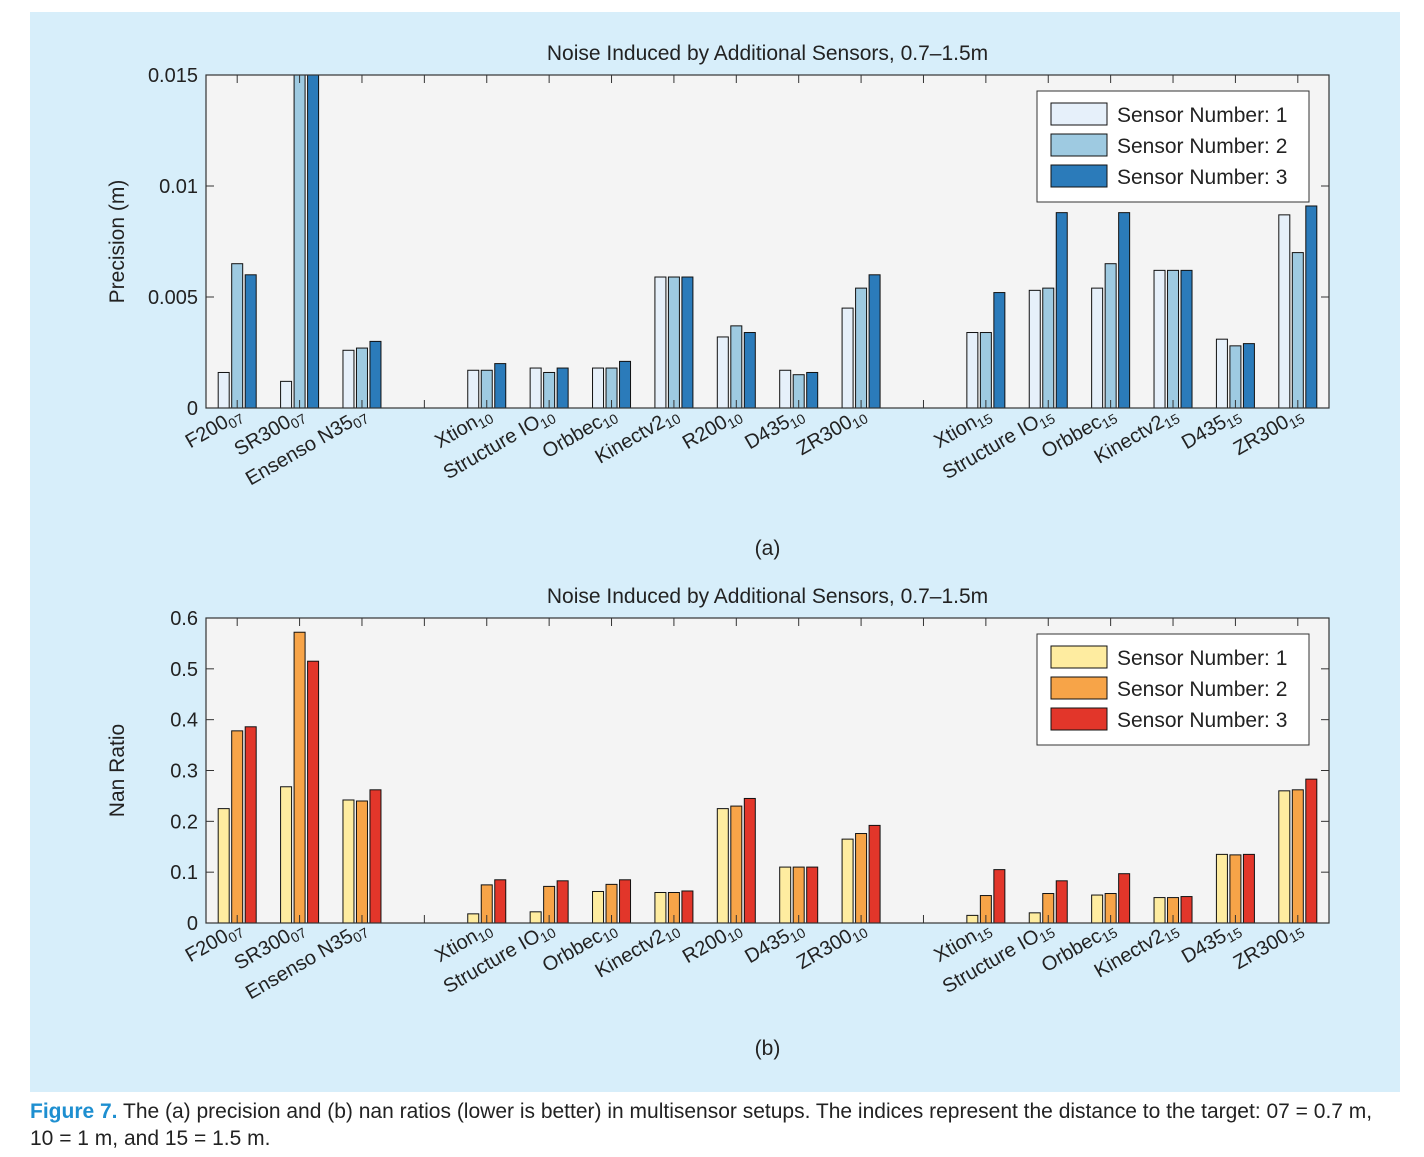 This screenshot has width=1424, height=1157. Describe the element at coordinates (184, 873) in the screenshot. I see `y-tick-label: 0.1` at that location.